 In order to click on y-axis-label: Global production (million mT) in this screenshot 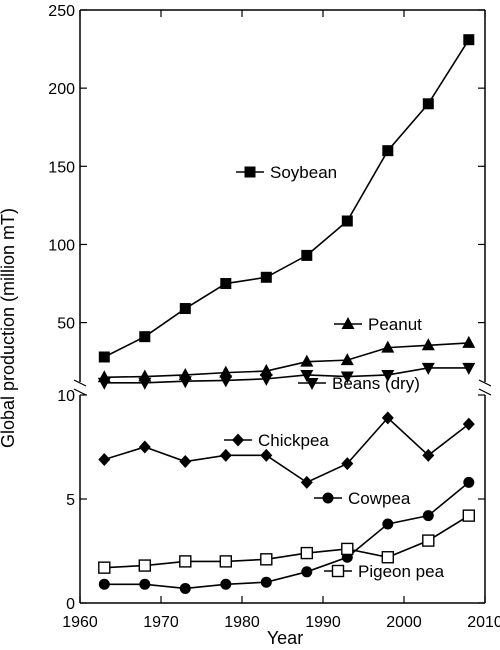, I will do `click(9, 328)`.